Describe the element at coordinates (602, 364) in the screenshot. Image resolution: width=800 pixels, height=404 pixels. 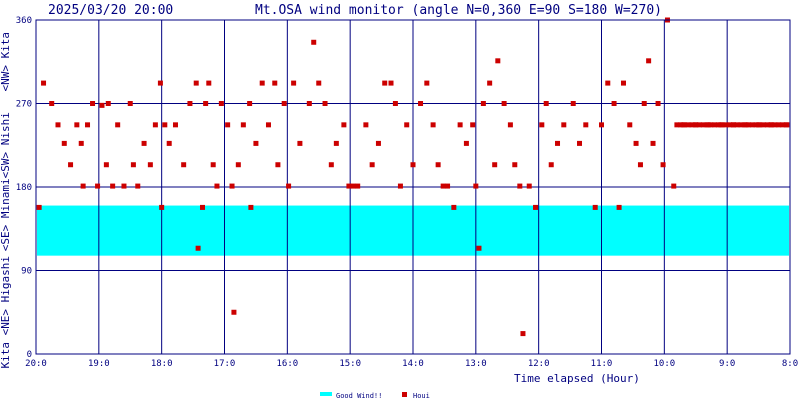
I see `x-tick-label: 11:0` at that location.